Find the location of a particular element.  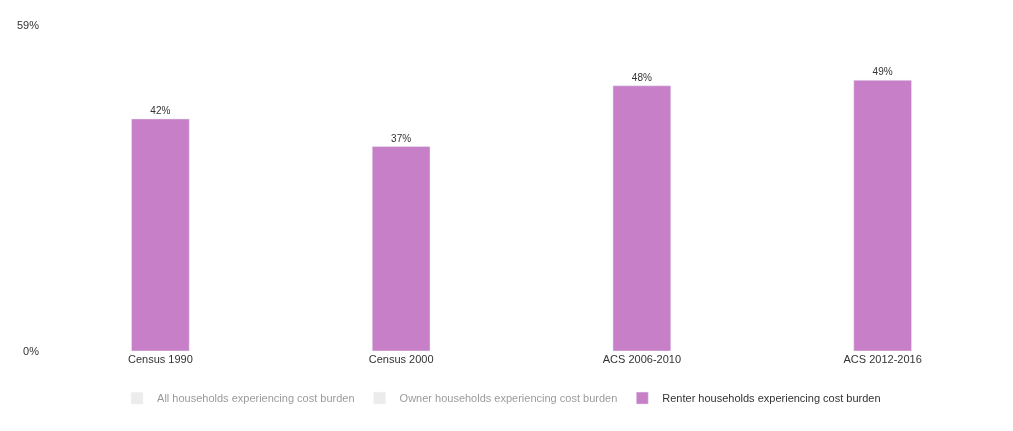

data-label: 42% is located at coordinates (160, 110).